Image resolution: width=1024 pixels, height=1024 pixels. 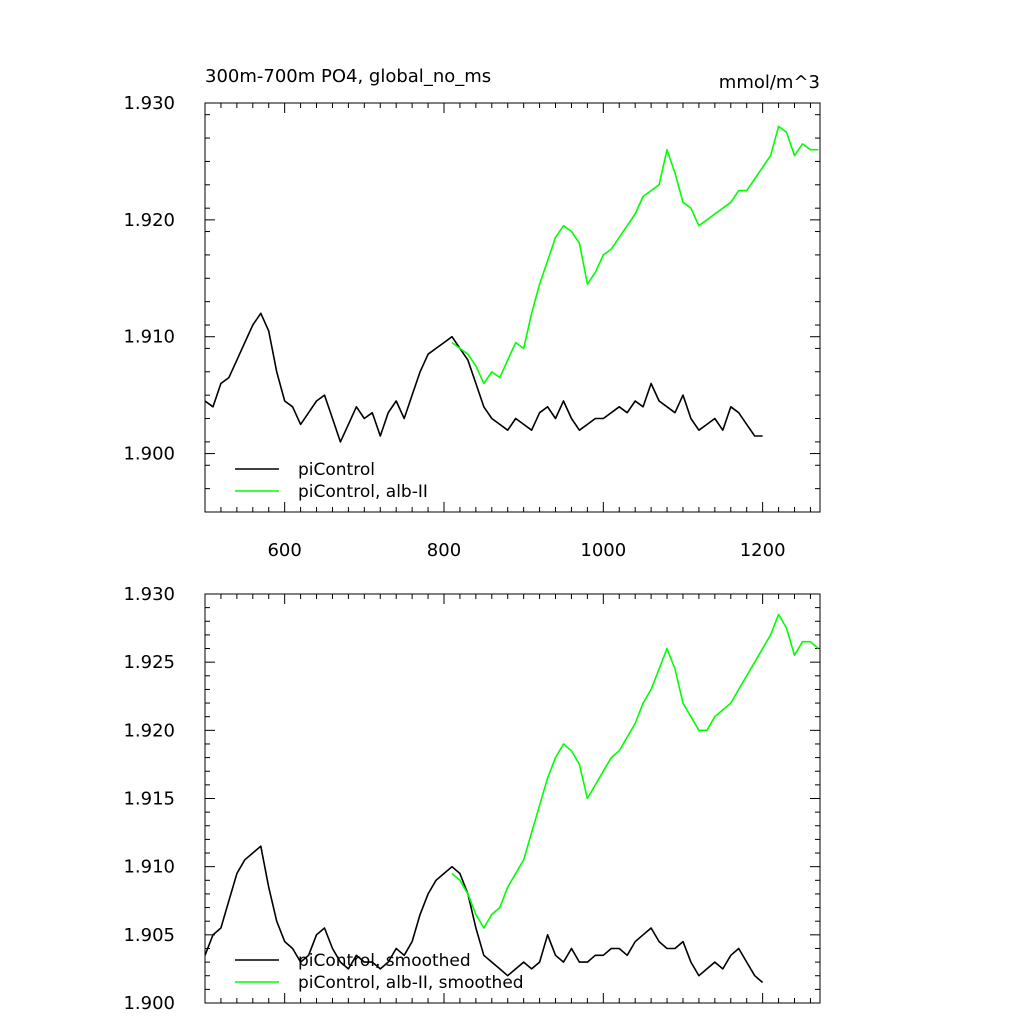 I want to click on top-legend-label: piControl, so click(x=336, y=470).